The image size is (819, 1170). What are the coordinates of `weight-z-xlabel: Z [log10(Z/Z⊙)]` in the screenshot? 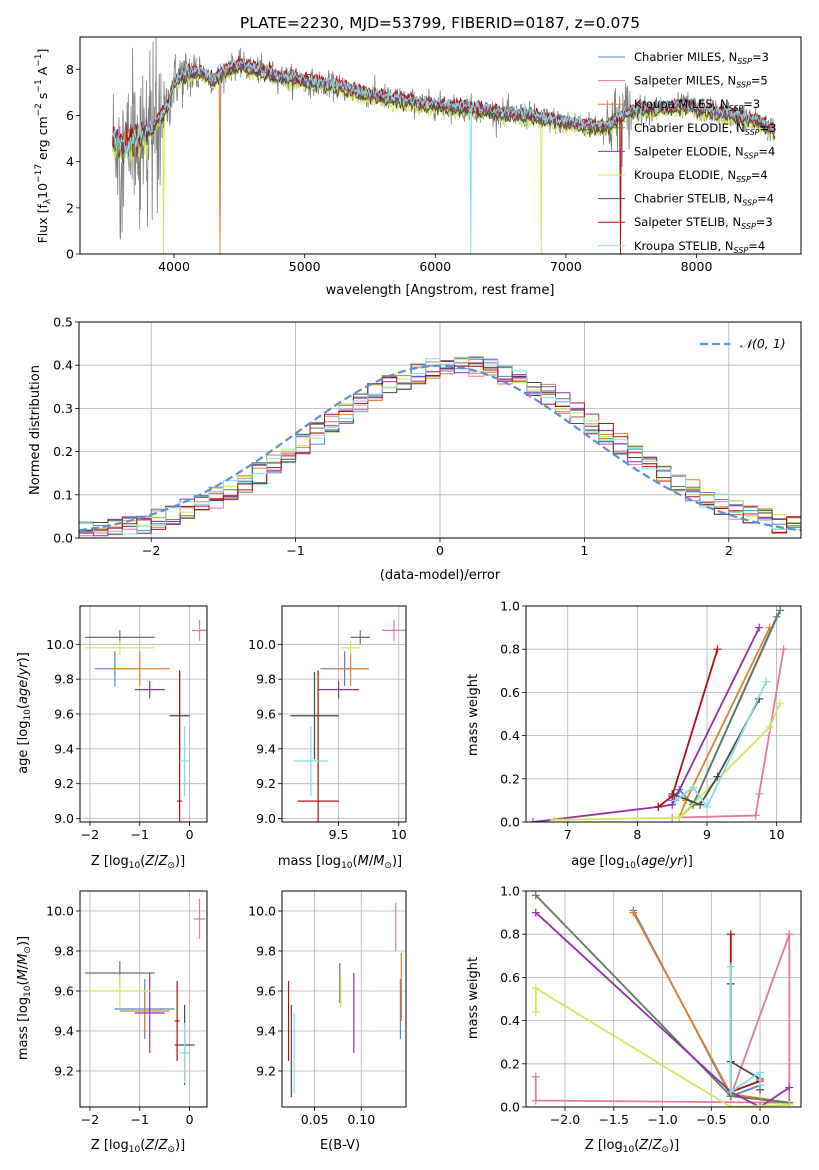 It's located at (632, 1146).